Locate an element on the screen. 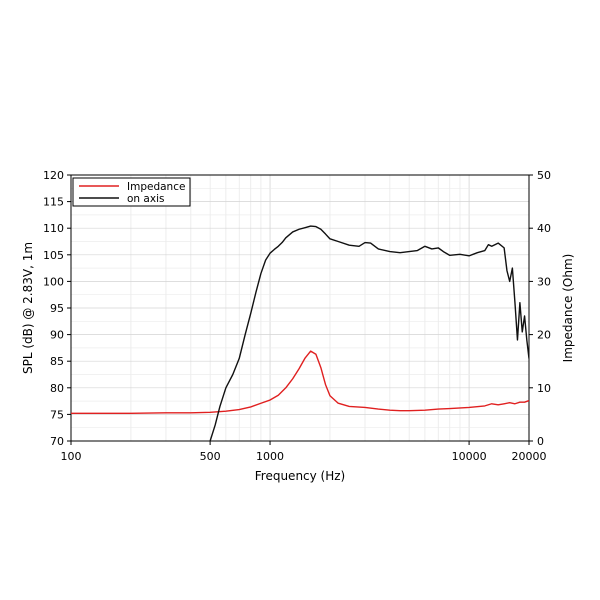  y-right-tick-label: 10 is located at coordinates (544, 388).